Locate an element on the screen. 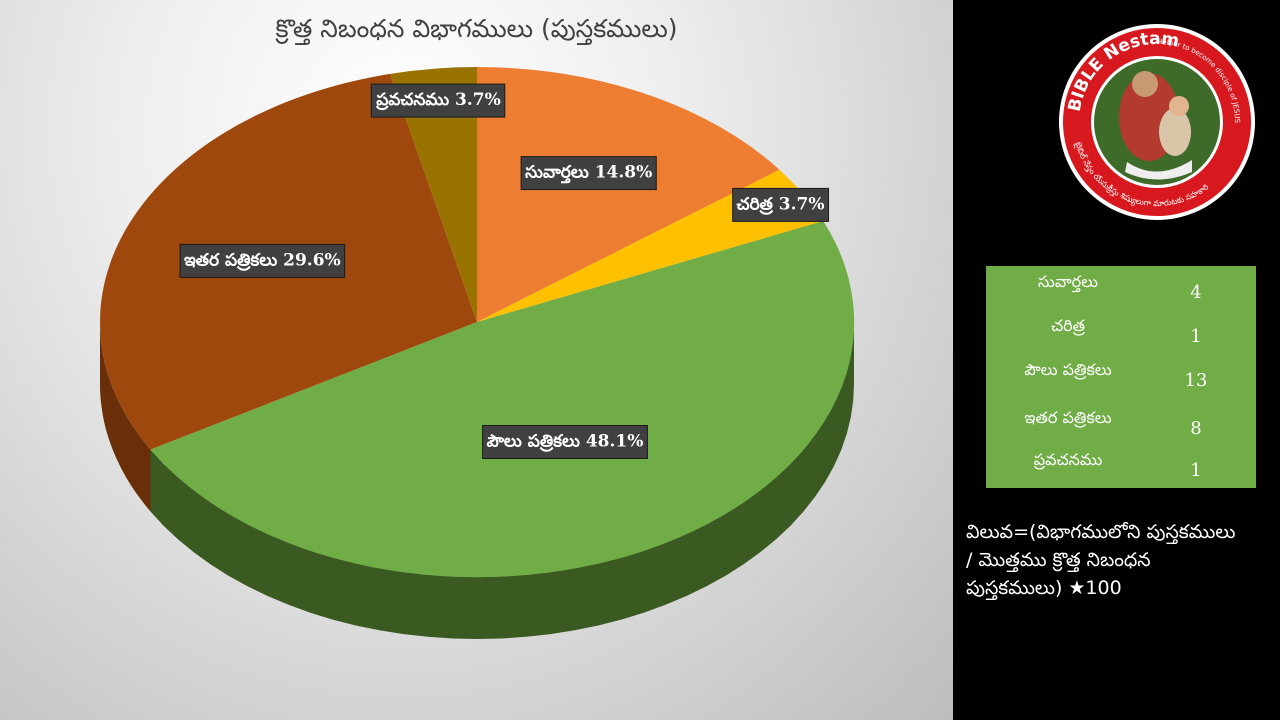 The image size is (1280, 720). row-value: 8 is located at coordinates (1196, 428).